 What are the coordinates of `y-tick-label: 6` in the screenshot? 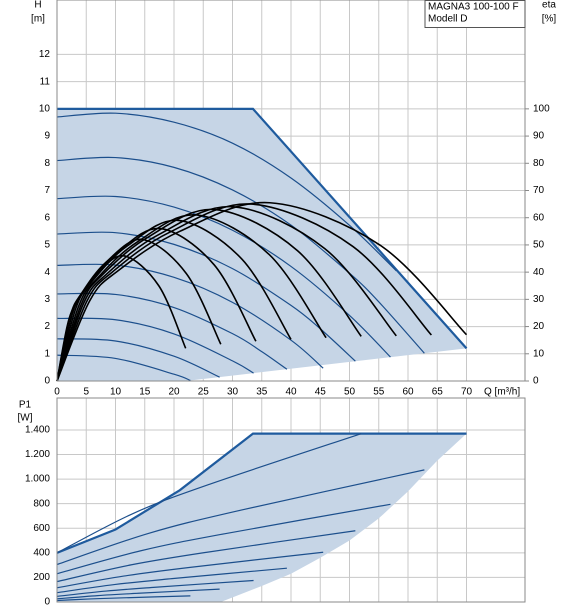 It's located at (47, 217).